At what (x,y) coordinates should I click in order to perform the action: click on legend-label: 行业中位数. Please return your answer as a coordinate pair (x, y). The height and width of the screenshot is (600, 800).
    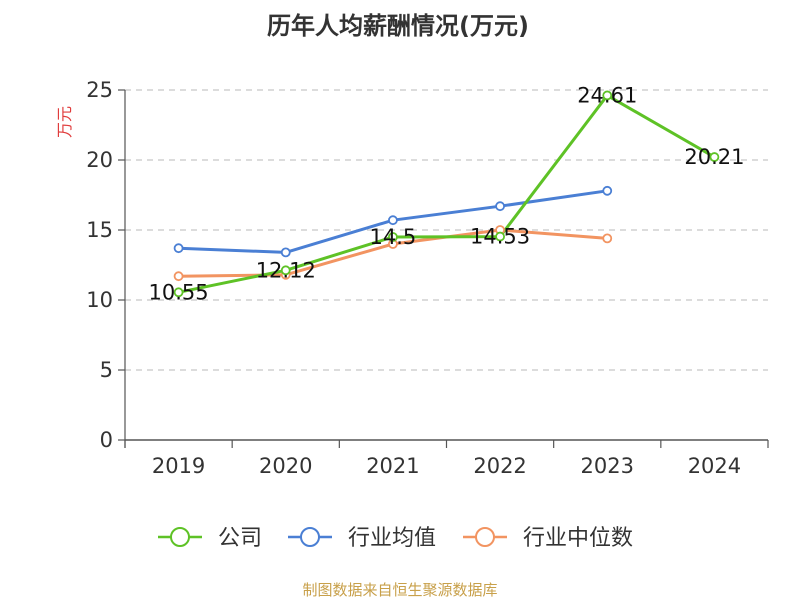
    Looking at the image, I should click on (578, 538).